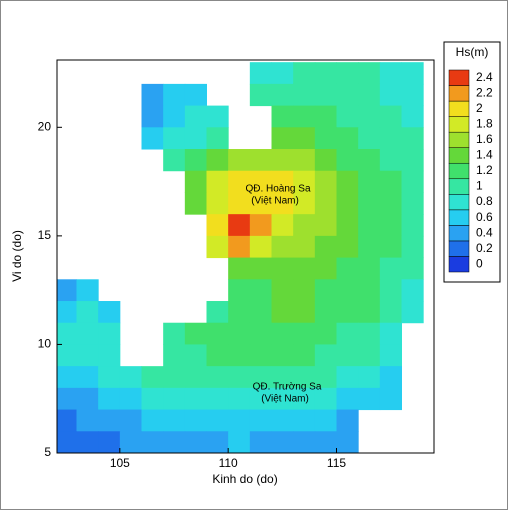 The image size is (508, 510). I want to click on colorbar-tick-label: 0.8, so click(484, 201).